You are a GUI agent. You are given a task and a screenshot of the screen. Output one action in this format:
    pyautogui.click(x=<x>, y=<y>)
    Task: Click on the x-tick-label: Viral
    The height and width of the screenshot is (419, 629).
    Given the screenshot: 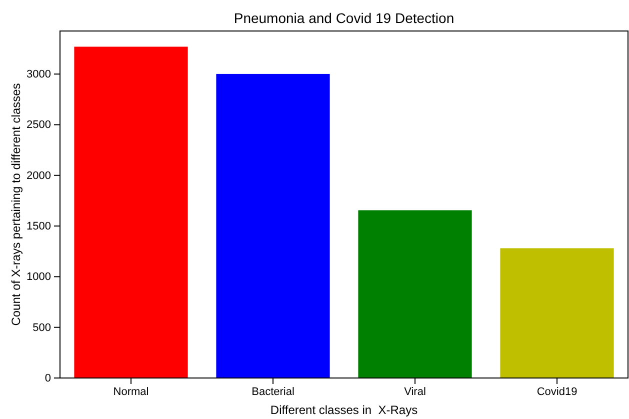 What is the action you would take?
    pyautogui.click(x=415, y=392)
    